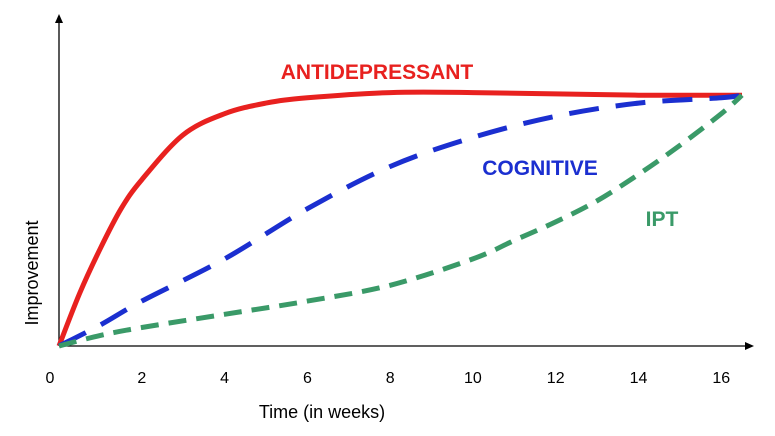 The width and height of the screenshot is (775, 436). I want to click on x-tick-labels: 0 2 4 6 8 10 12 14 16, so click(388, 378).